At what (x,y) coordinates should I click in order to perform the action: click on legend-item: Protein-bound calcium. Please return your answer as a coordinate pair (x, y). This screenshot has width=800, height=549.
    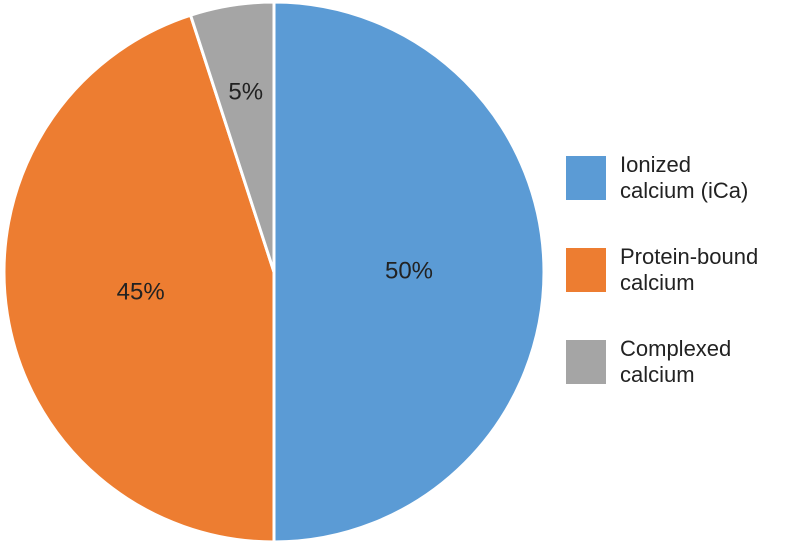
    Looking at the image, I should click on (668, 270).